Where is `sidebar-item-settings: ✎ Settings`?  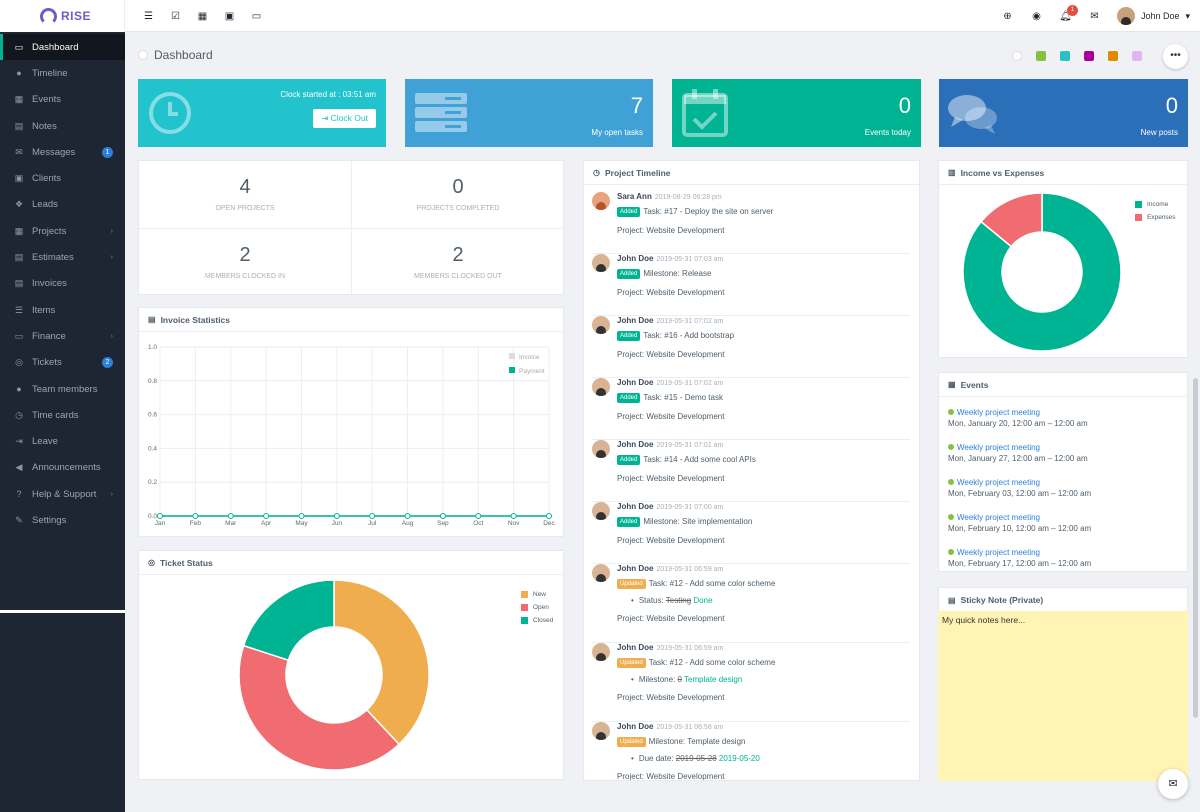 sidebar-item-settings: ✎ Settings is located at coordinates (62, 520).